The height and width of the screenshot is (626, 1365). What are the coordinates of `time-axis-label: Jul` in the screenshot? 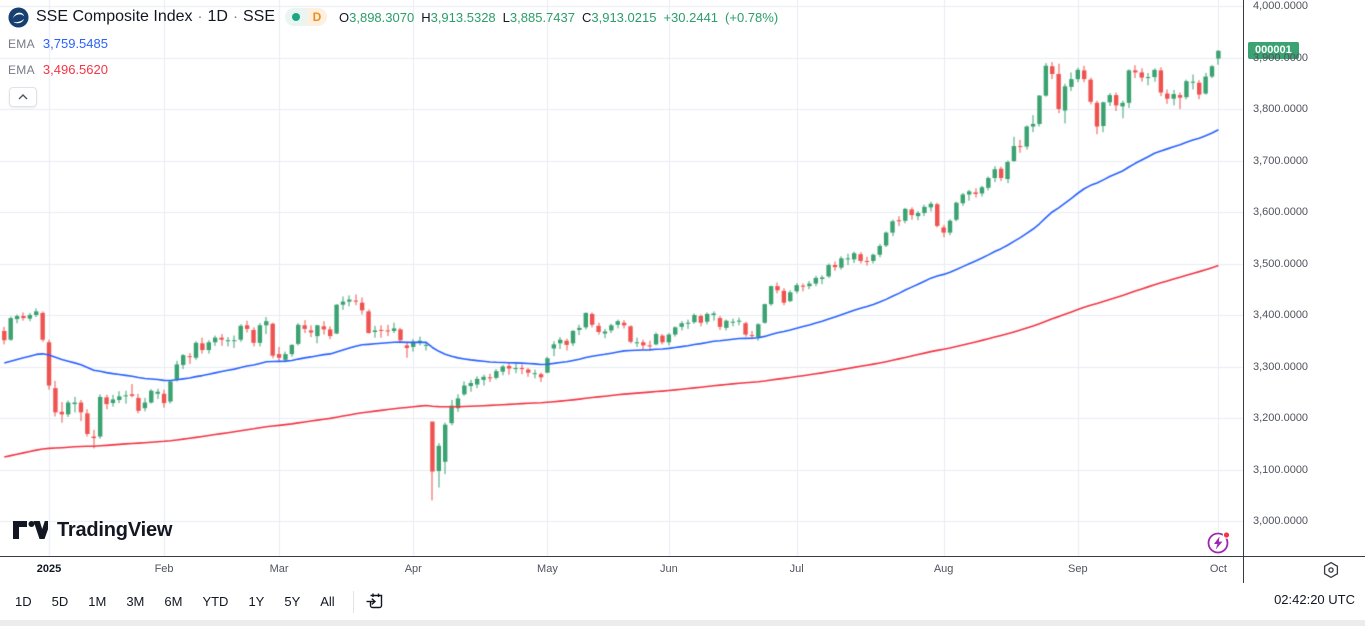 It's located at (796, 569).